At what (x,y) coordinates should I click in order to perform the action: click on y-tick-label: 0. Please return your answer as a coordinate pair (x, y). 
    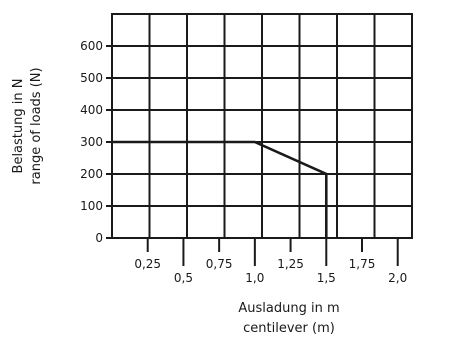
    Looking at the image, I should click on (99, 238).